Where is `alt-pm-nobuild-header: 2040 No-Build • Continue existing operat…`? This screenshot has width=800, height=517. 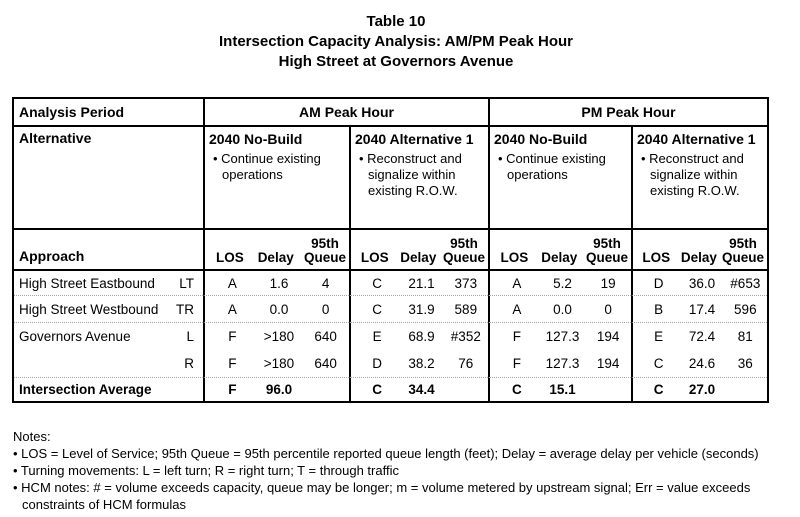
alt-pm-nobuild-header: 2040 No-Build • Continue existing operat… is located at coordinates (559, 176).